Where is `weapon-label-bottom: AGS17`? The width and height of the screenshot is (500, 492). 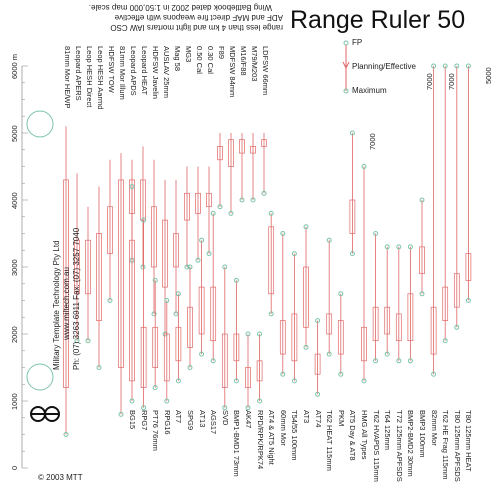
weapon-label-bottom: AGS17 is located at coordinates (214, 422).